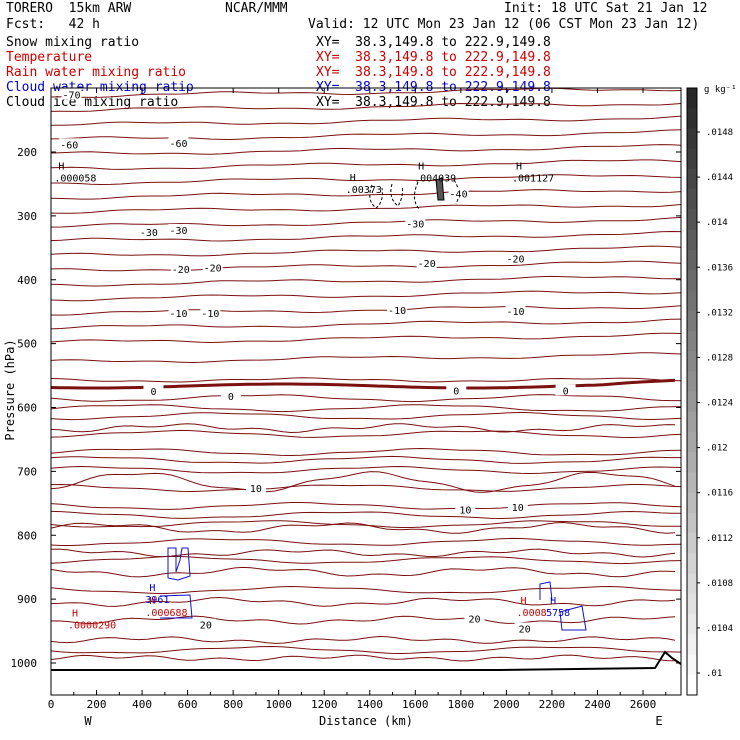  Describe the element at coordinates (433, 57) in the screenshot. I see `field-xy-temperature: XY= 38.3,149.8 to 222.9,149.8` at that location.